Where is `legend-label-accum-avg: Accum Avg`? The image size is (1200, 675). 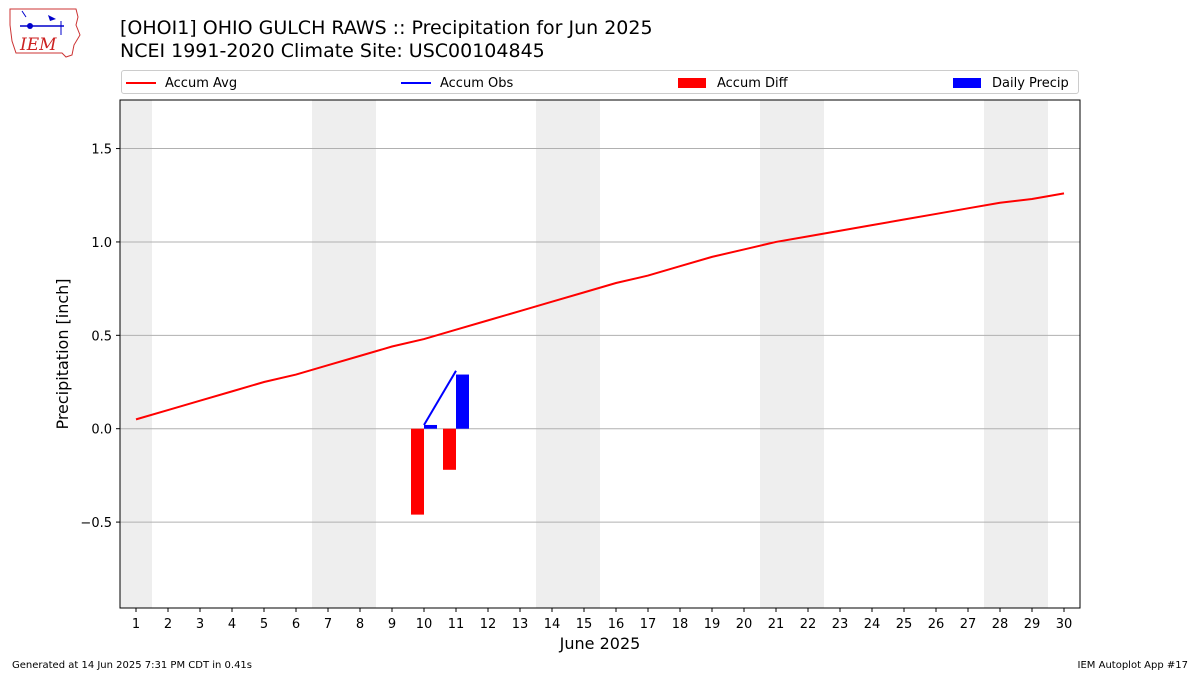
legend-label-accum-avg: Accum Avg is located at coordinates (201, 83).